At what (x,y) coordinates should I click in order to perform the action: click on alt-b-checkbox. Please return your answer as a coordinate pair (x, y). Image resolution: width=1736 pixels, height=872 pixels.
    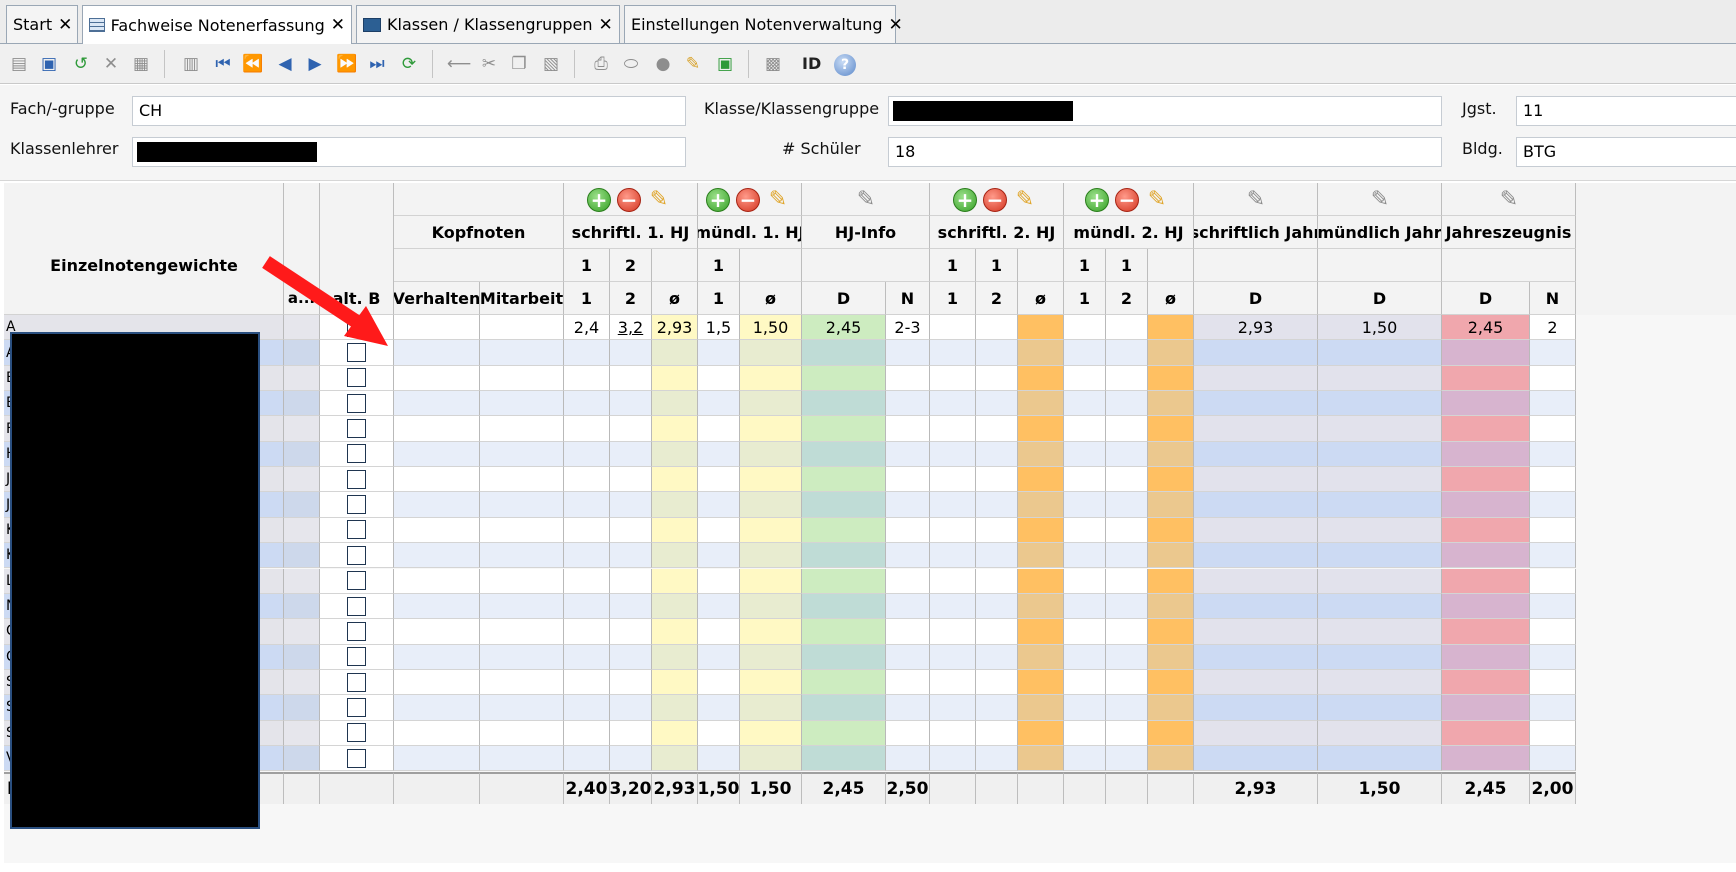
    Looking at the image, I should click on (356, 606).